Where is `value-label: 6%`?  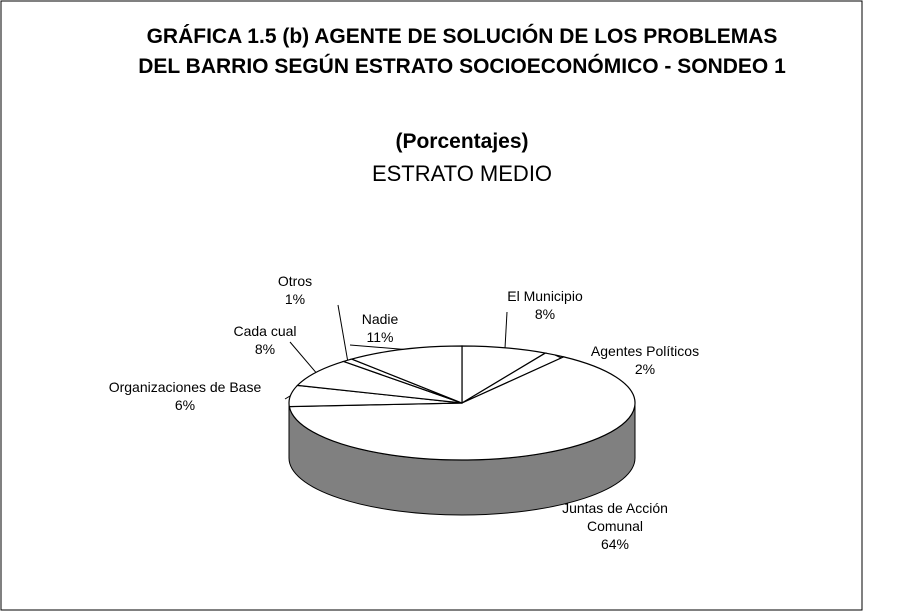
value-label: 6% is located at coordinates (185, 405).